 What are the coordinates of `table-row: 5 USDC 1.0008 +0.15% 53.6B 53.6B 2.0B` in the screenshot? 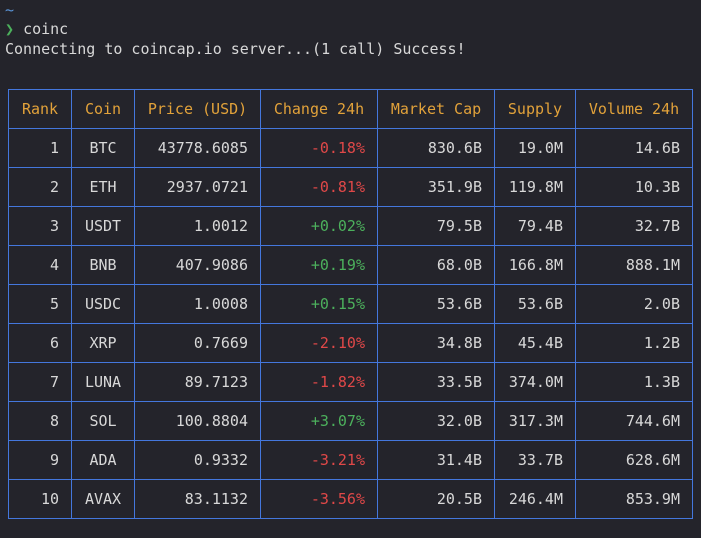 It's located at (350, 304).